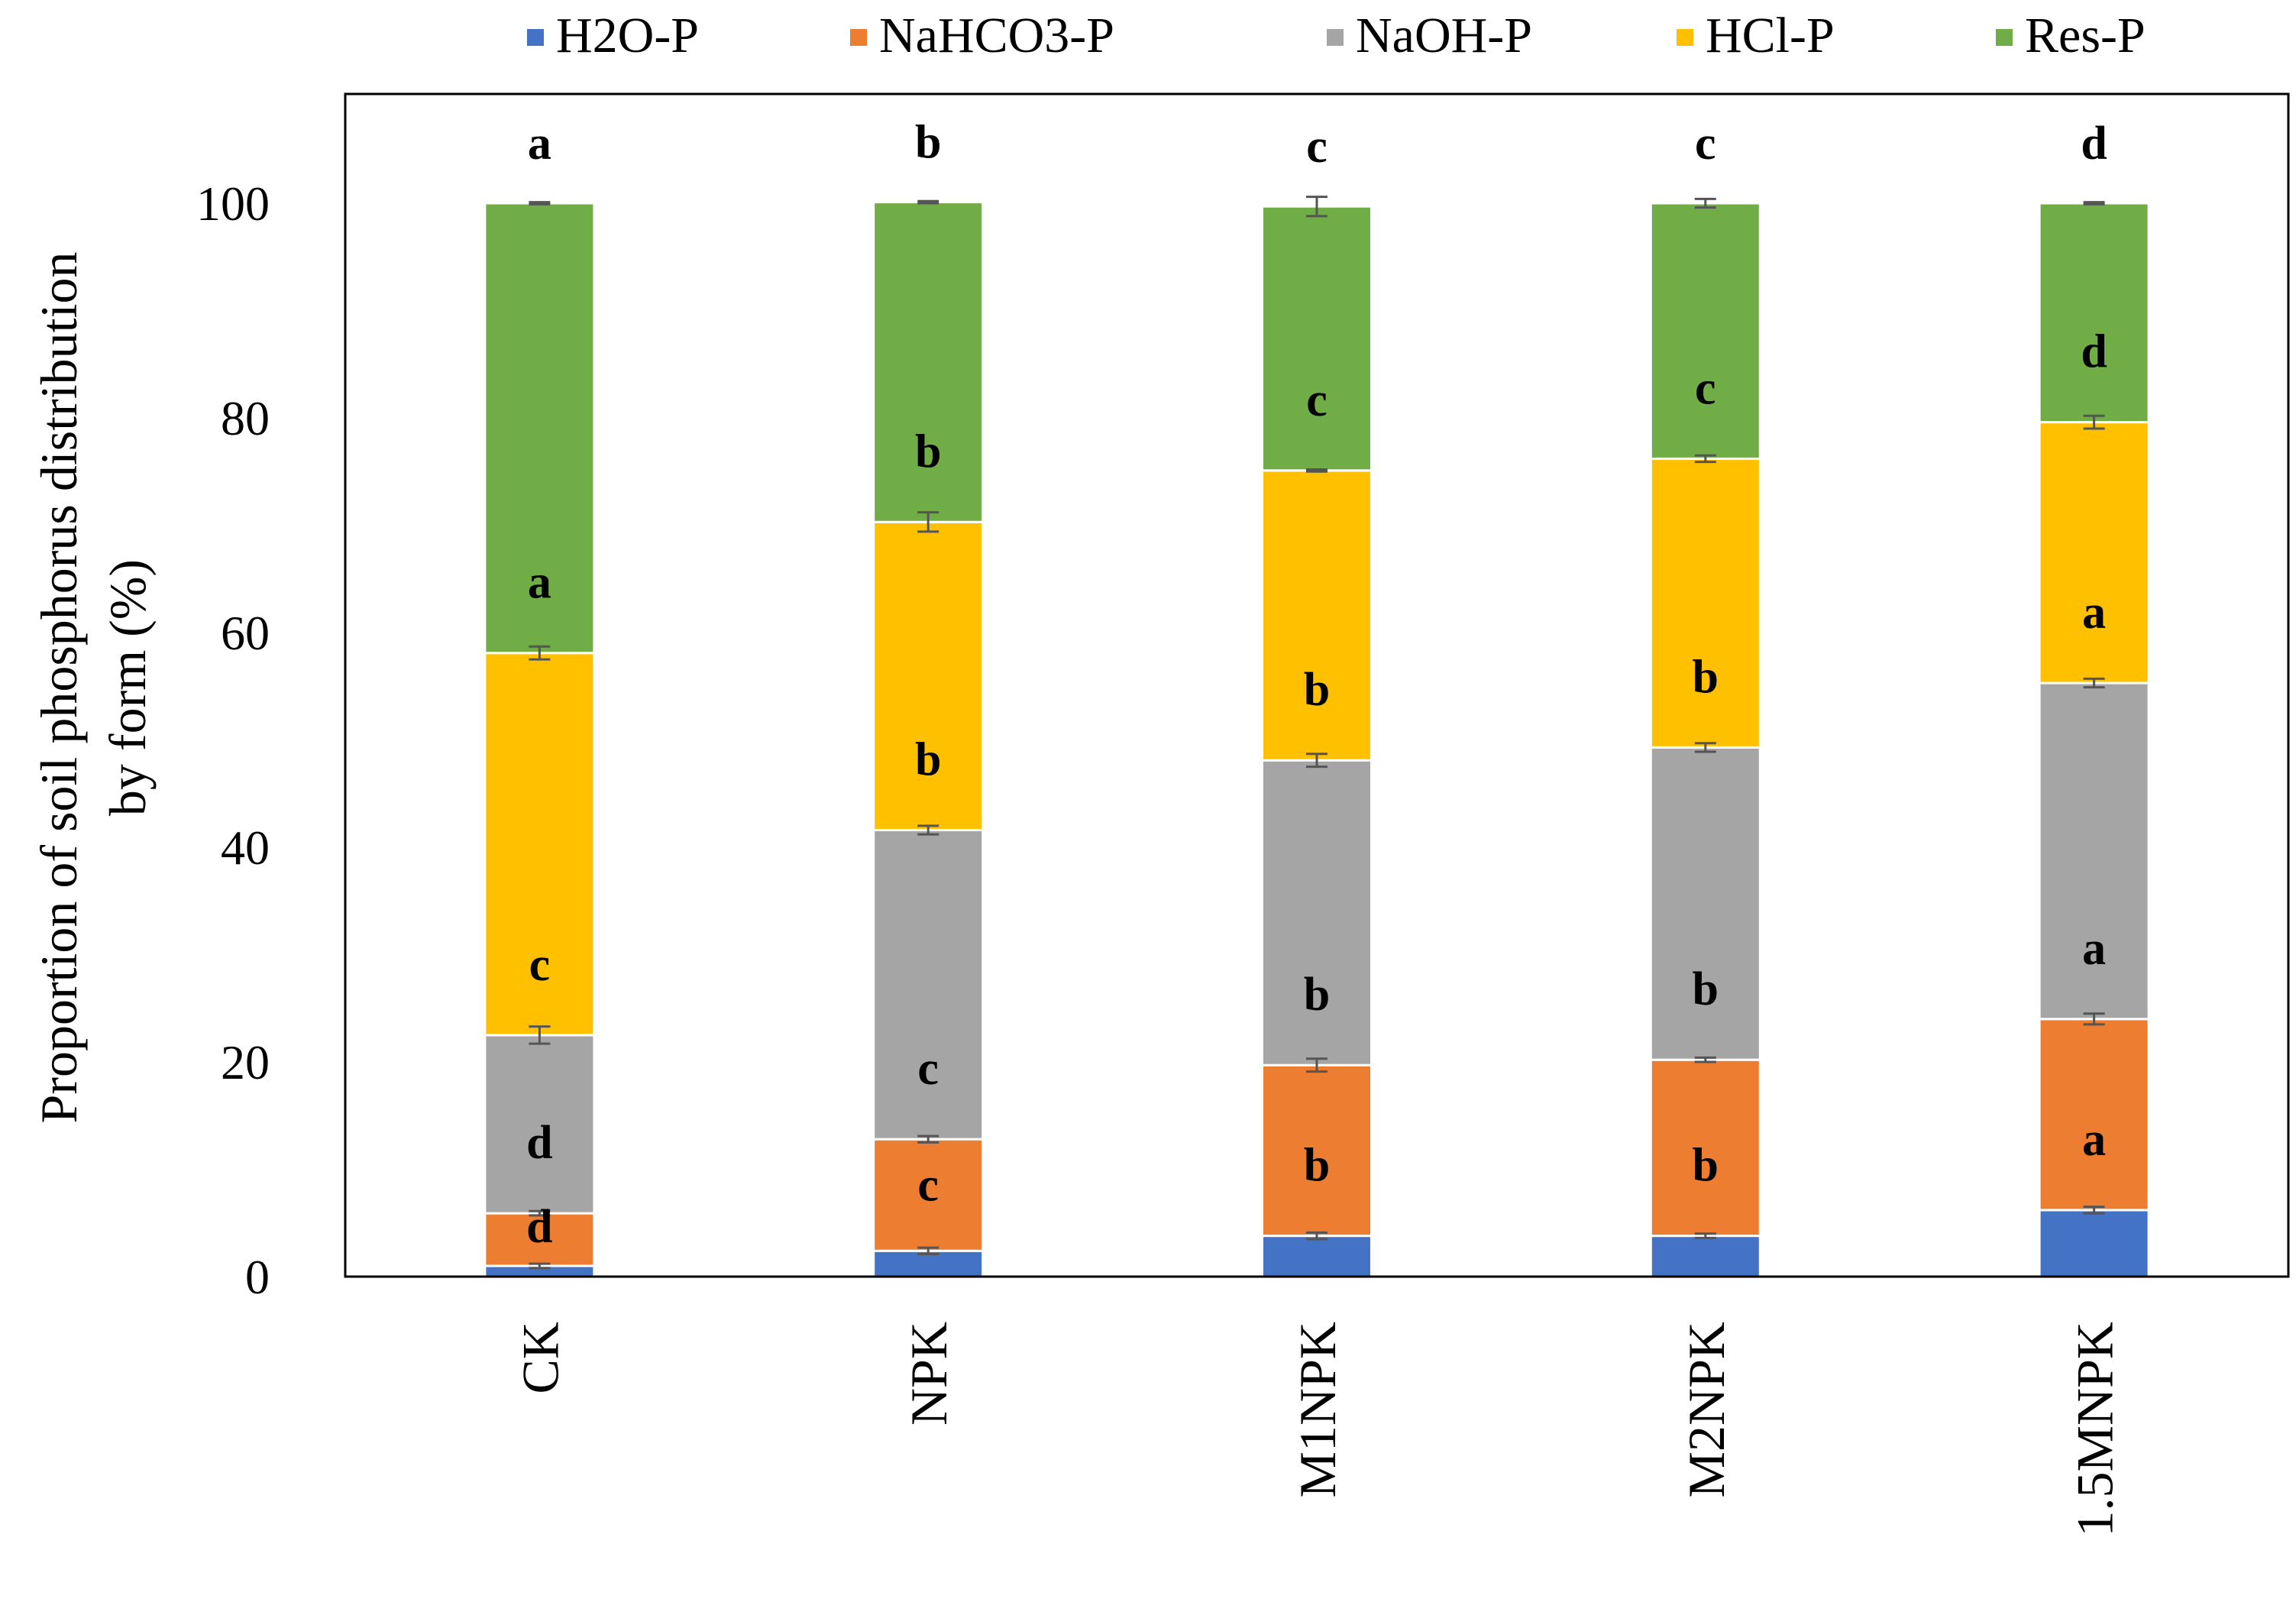 Image resolution: width=2296 pixels, height=1612 pixels. What do you see at coordinates (245, 848) in the screenshot?
I see `y-tick-label-40: 40` at bounding box center [245, 848].